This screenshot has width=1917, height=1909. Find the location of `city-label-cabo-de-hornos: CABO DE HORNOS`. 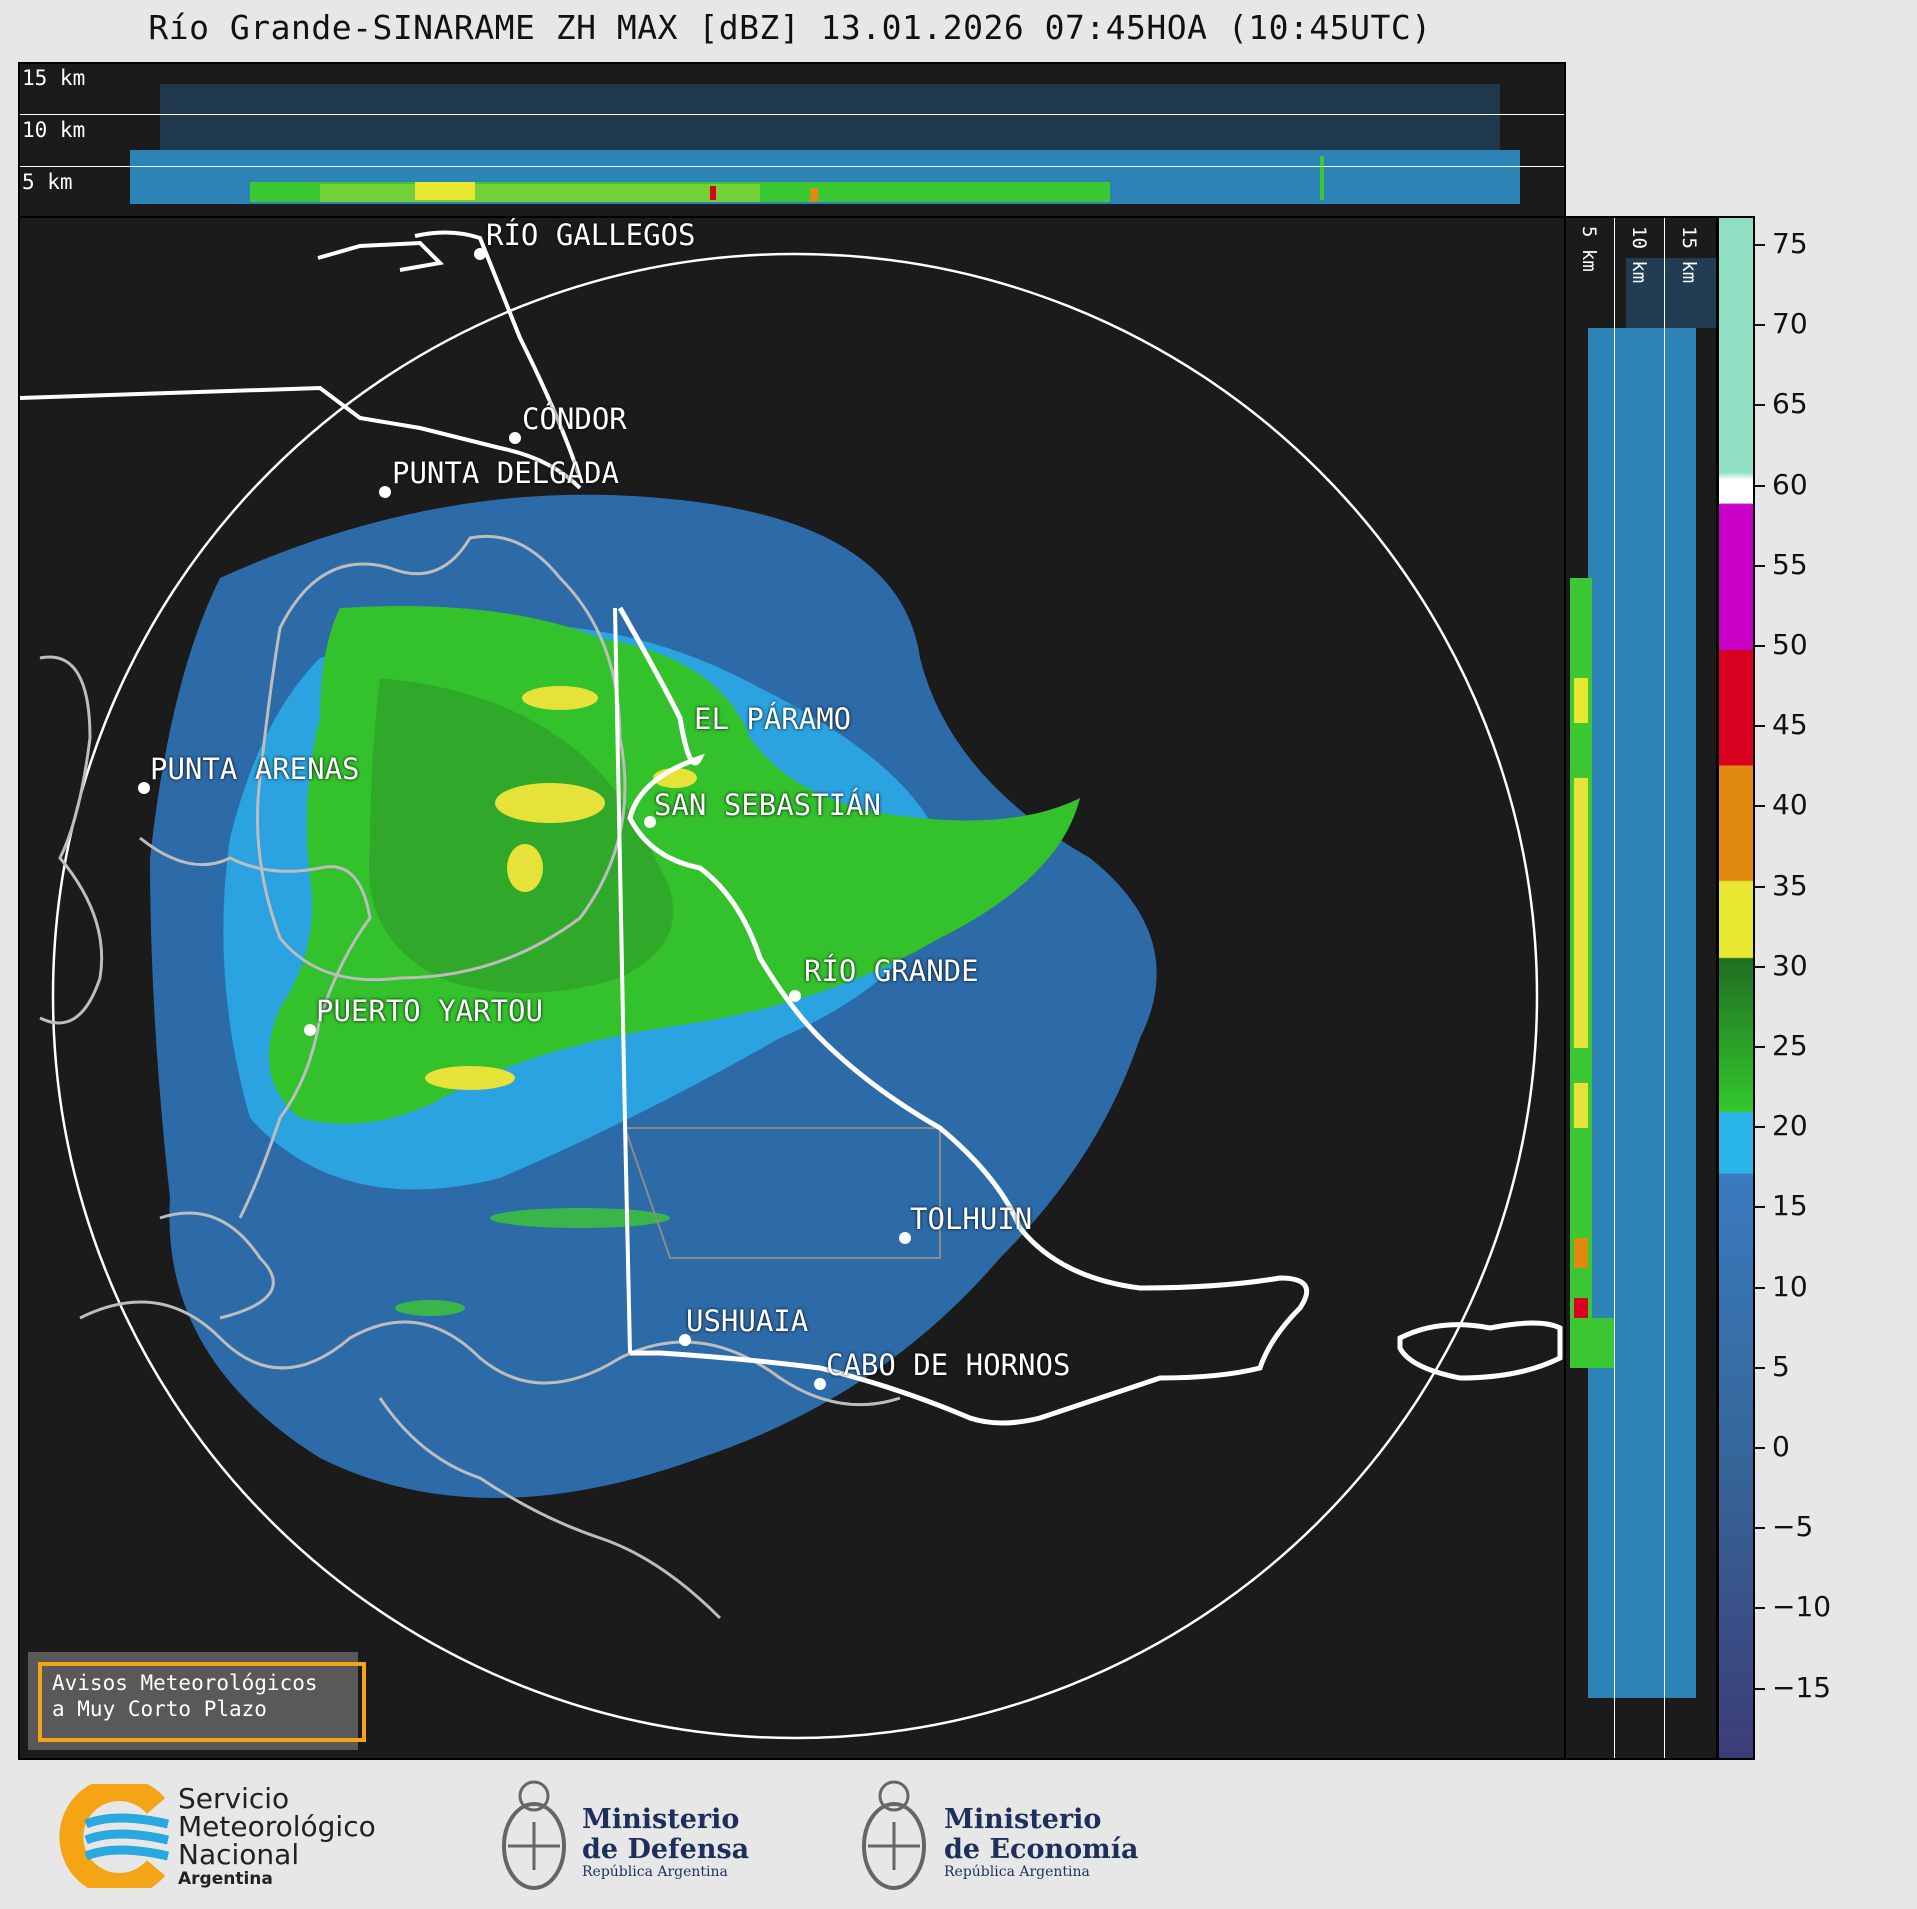

city-label-cabo-de-hornos: CABO DE HORNOS is located at coordinates (948, 1365).